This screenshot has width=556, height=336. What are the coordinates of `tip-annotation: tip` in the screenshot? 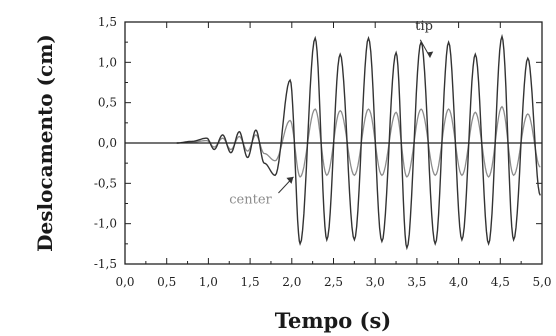 It's located at (424, 26).